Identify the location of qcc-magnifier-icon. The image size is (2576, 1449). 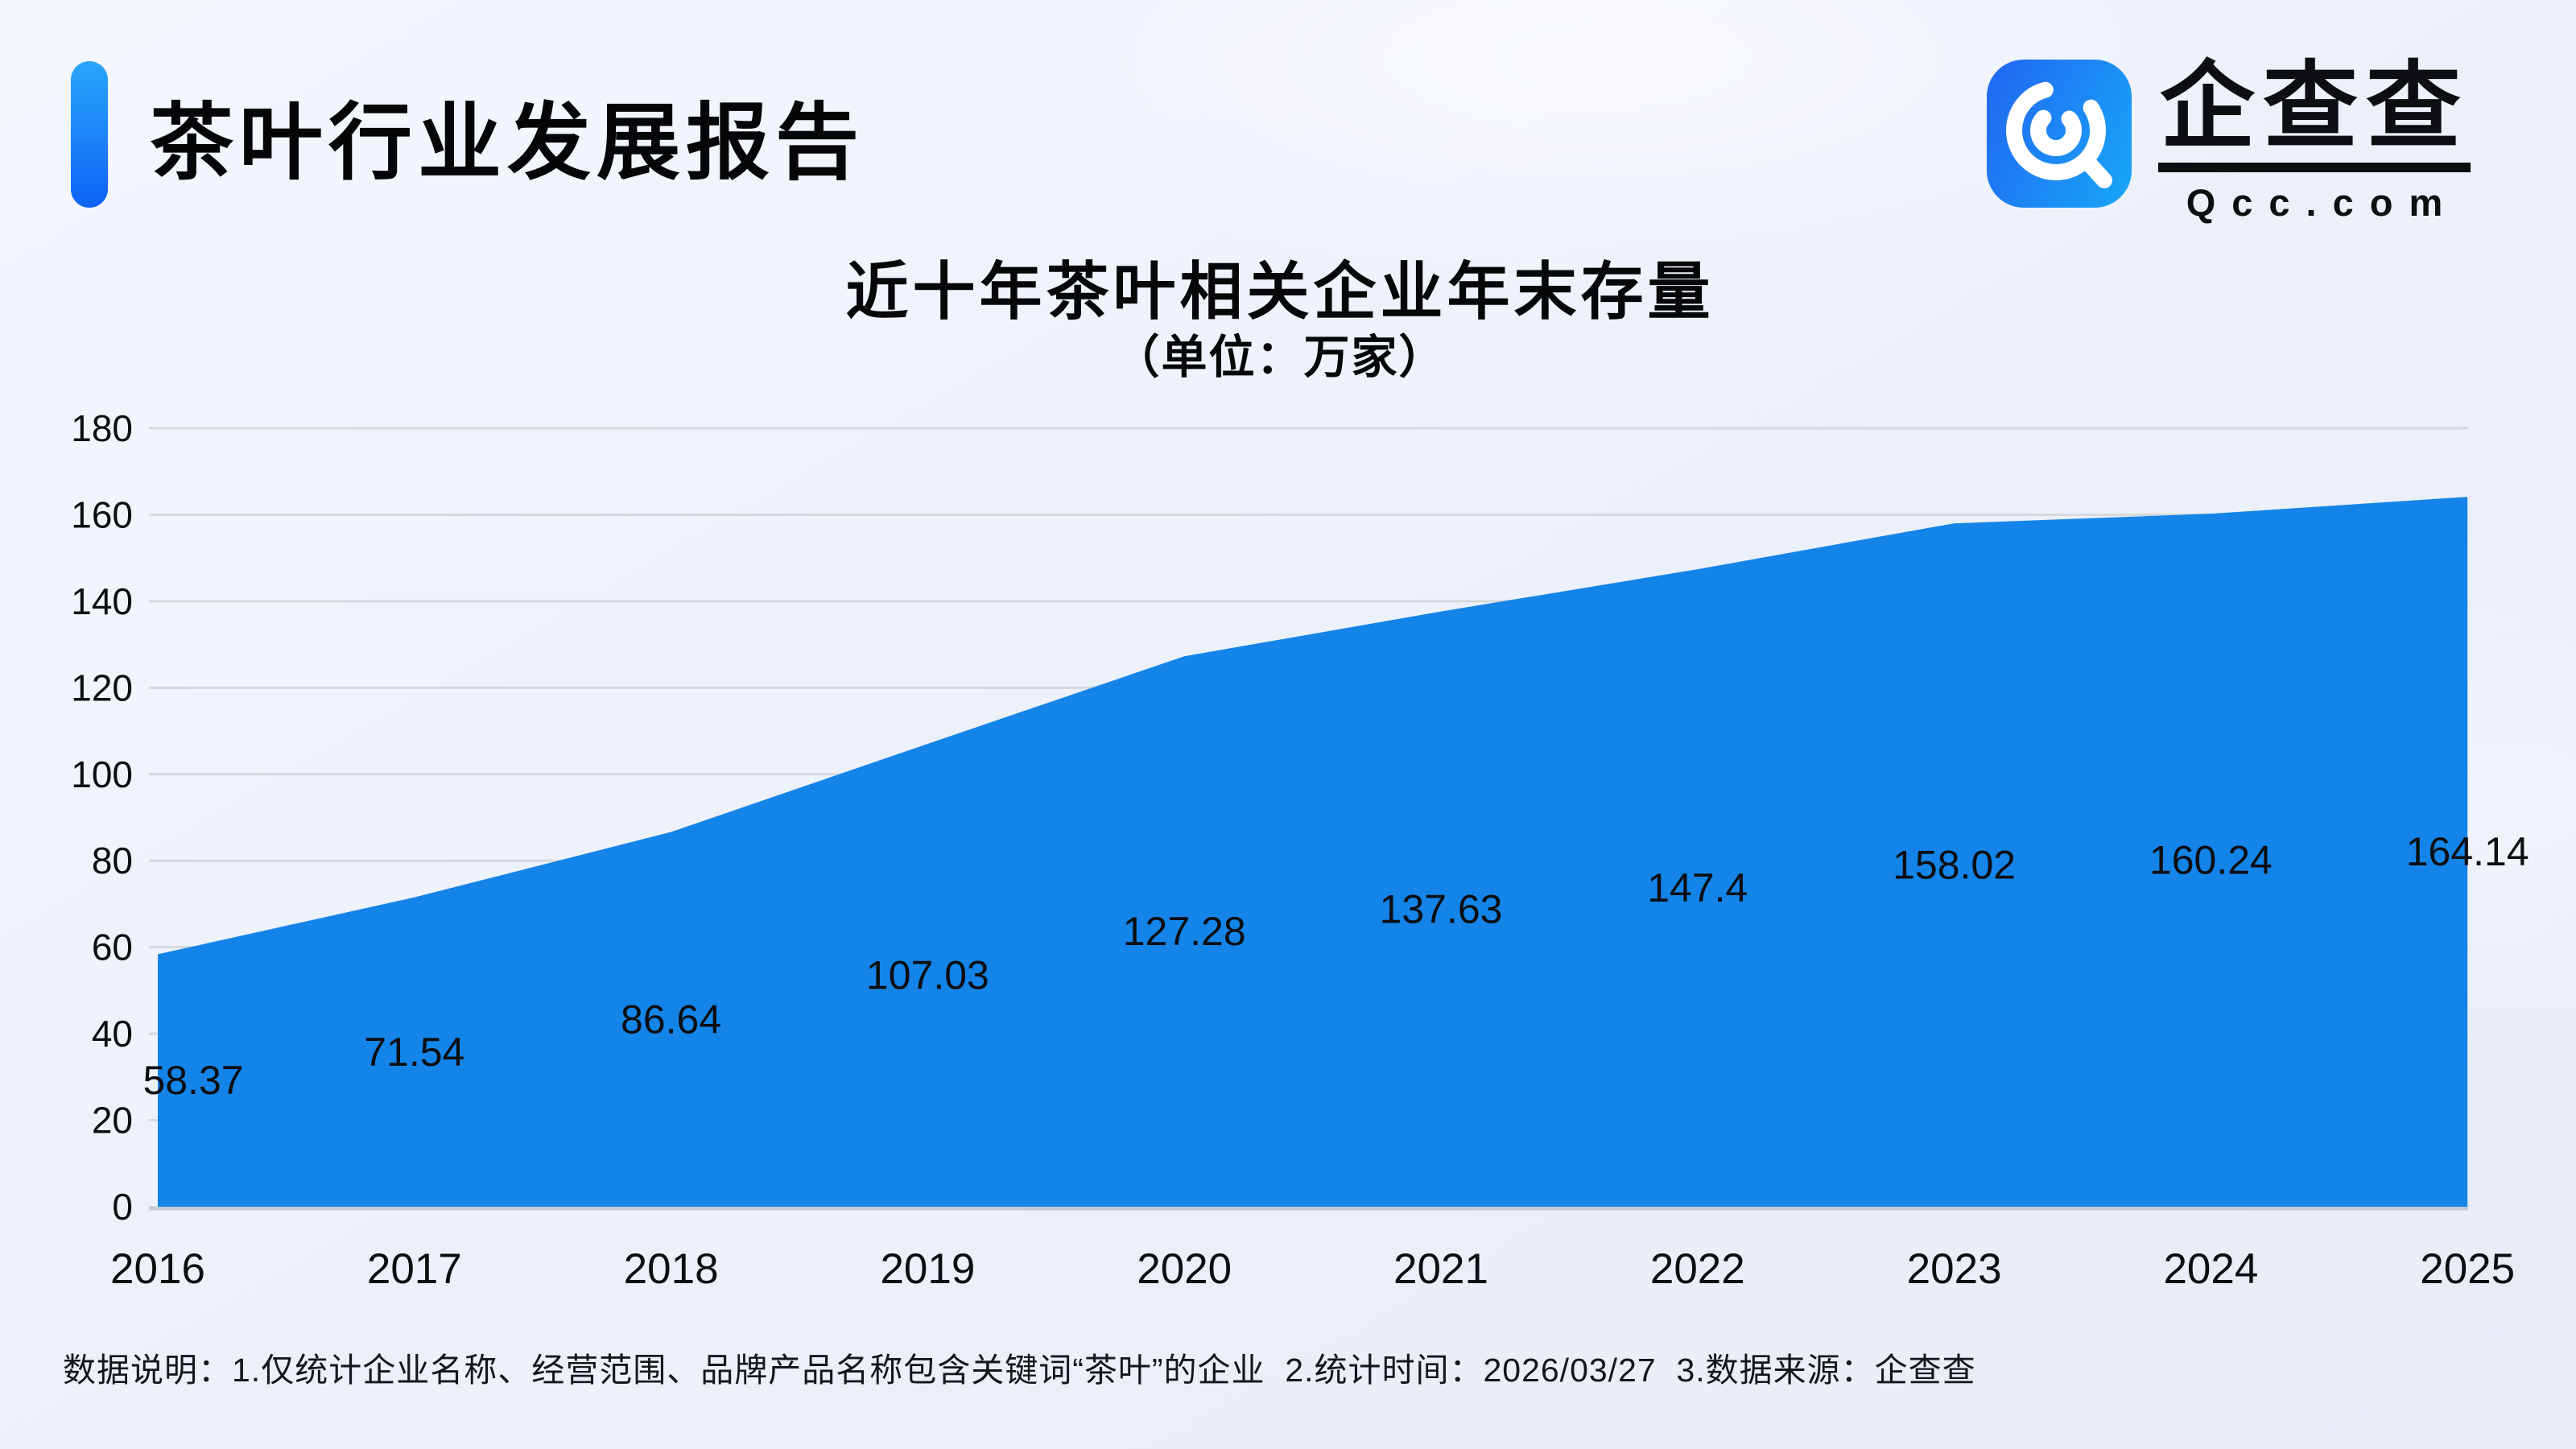
(2059, 134).